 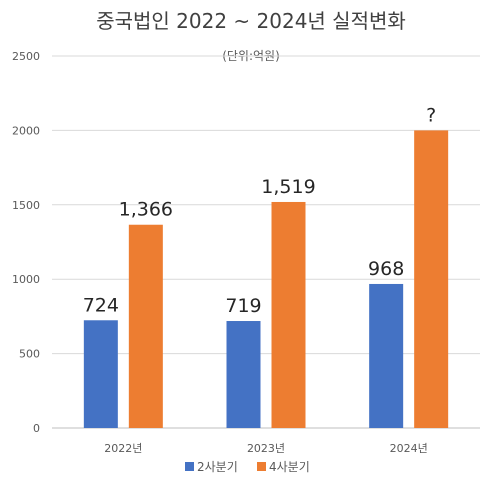 What do you see at coordinates (243, 306) in the screenshot?
I see `data-label: 719` at bounding box center [243, 306].